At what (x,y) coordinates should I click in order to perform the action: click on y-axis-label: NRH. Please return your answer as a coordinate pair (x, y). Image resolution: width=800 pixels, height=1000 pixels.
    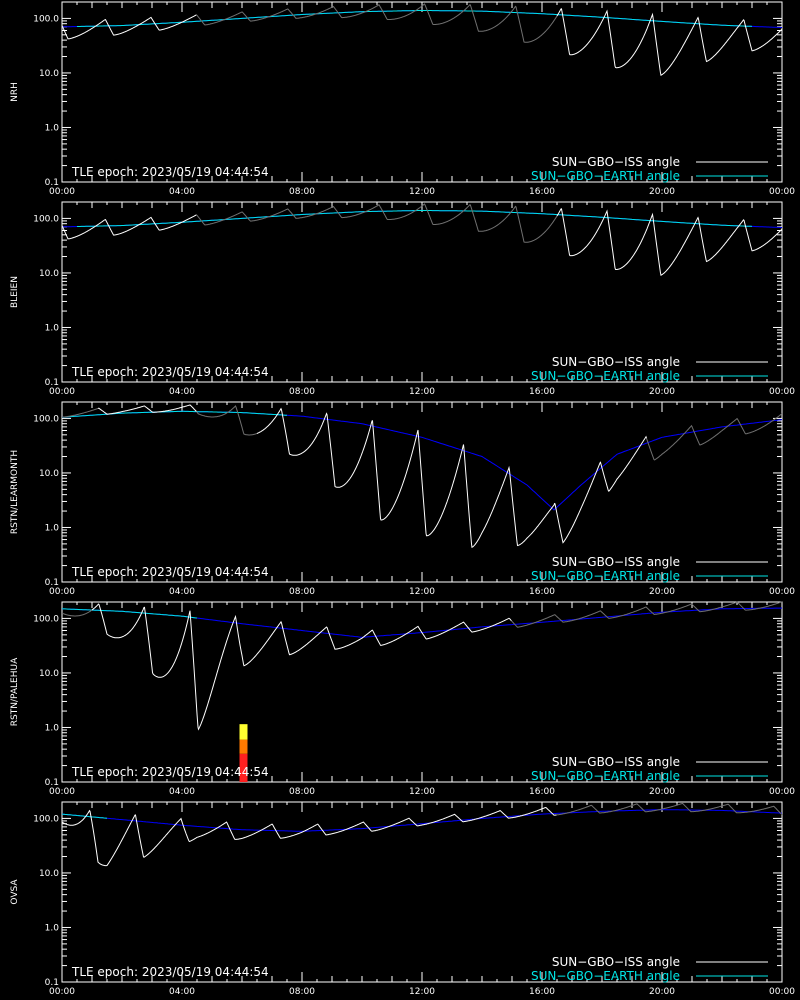
    Looking at the image, I should click on (15, 92).